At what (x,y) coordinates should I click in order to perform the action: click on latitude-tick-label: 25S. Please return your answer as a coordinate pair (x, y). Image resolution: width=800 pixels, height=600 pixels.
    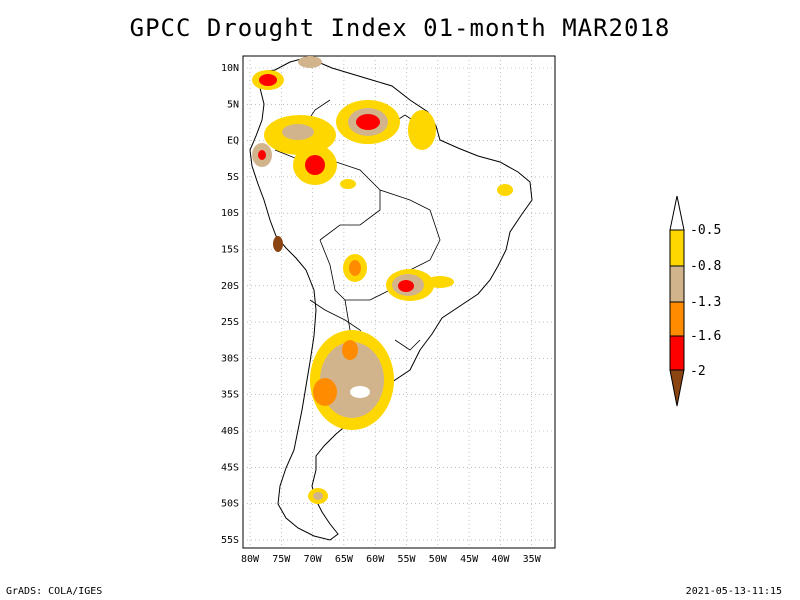
    Looking at the image, I should click on (230, 322).